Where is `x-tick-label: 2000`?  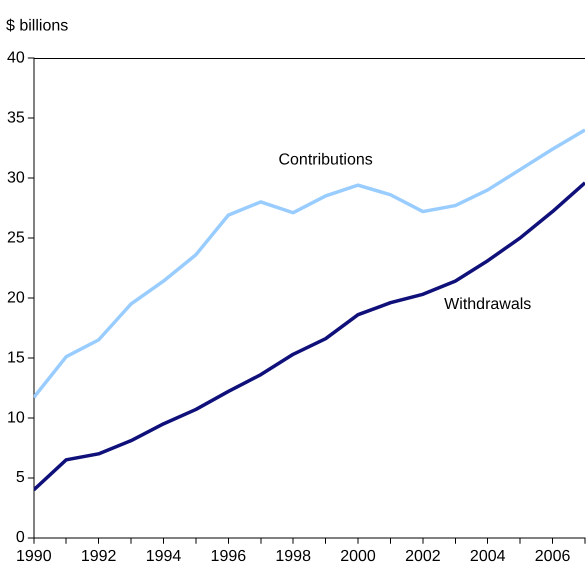 x-tick-label: 2000 is located at coordinates (358, 556).